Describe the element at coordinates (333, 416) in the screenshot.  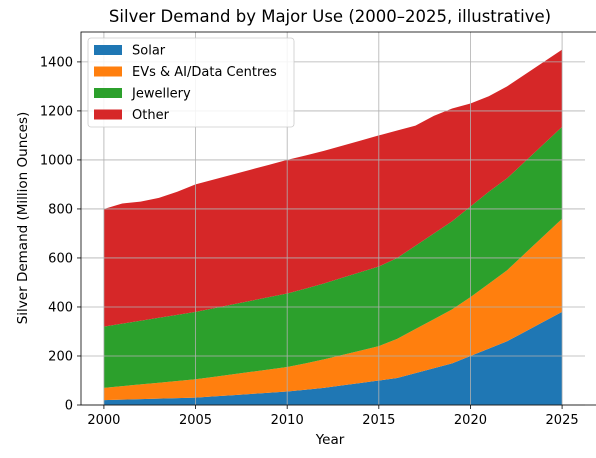
I see `x-axis: 2000 2005 2010 2015 2020 2025` at that location.